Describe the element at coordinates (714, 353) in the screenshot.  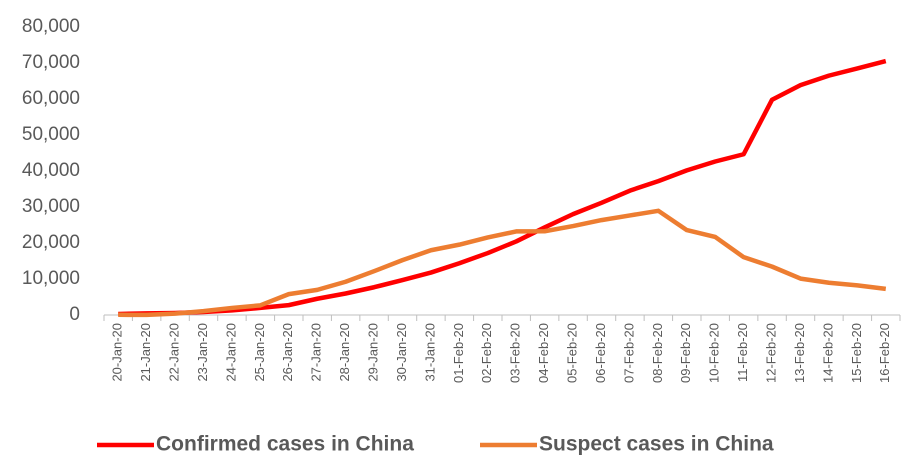
I see `x-tick-label: 10-Feb-20` at that location.